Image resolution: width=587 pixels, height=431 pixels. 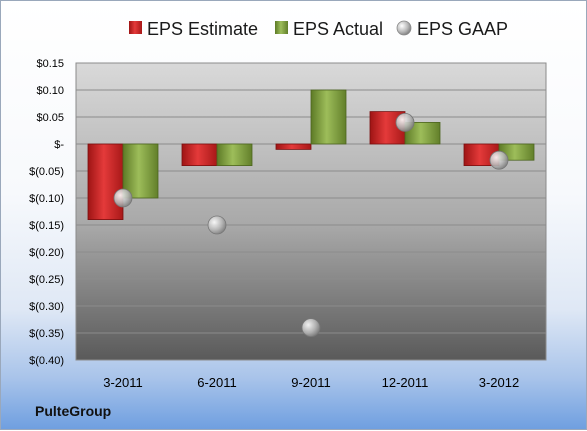 I want to click on y-tick-label: $(0.30), so click(x=46, y=307).